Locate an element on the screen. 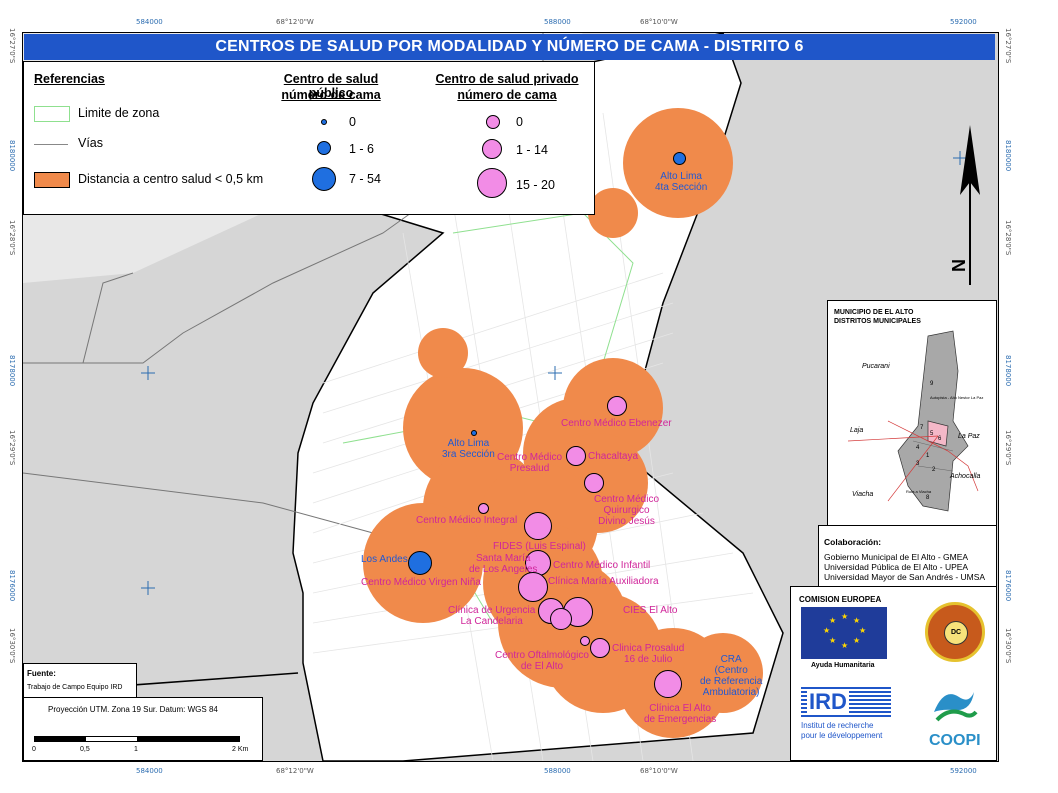 This screenshot has height=793, width=1058. ird-text: IRD is located at coordinates (828, 701).